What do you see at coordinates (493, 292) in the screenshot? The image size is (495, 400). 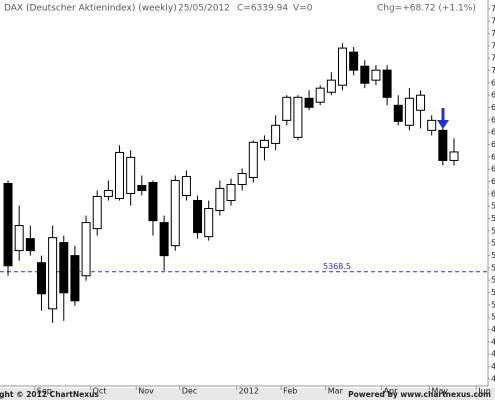 I see `y-tick-label: 5200` at bounding box center [493, 292].